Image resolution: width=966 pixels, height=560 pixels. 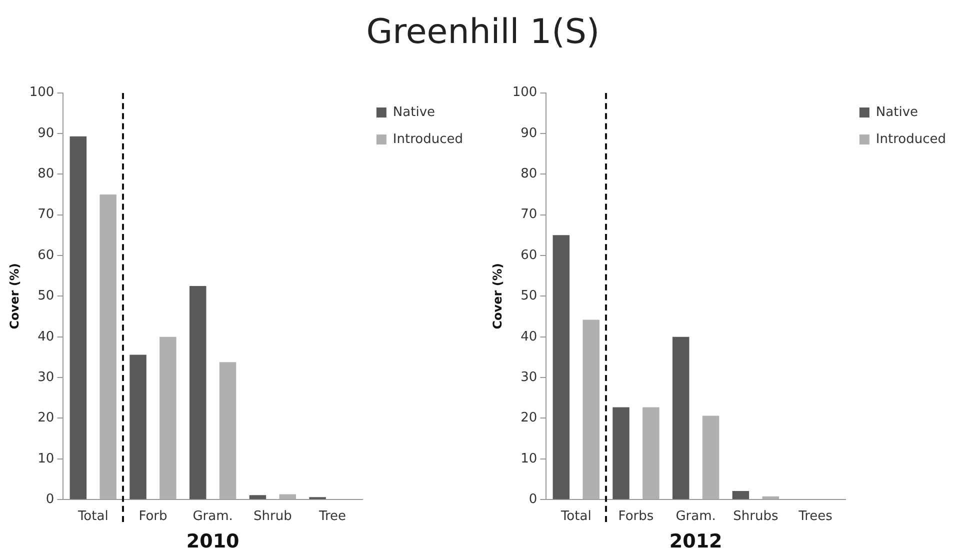 What do you see at coordinates (695, 541) in the screenshot?
I see `x-axis-title: 2012` at bounding box center [695, 541].